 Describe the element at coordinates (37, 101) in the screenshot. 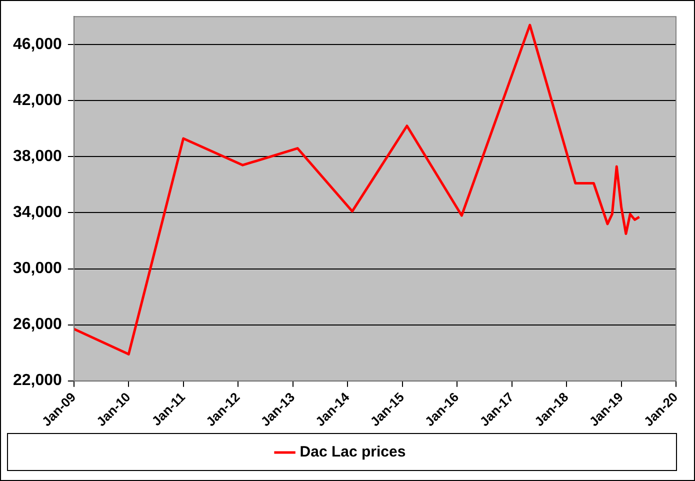

I see `y-tick-label: 42,000` at that location.